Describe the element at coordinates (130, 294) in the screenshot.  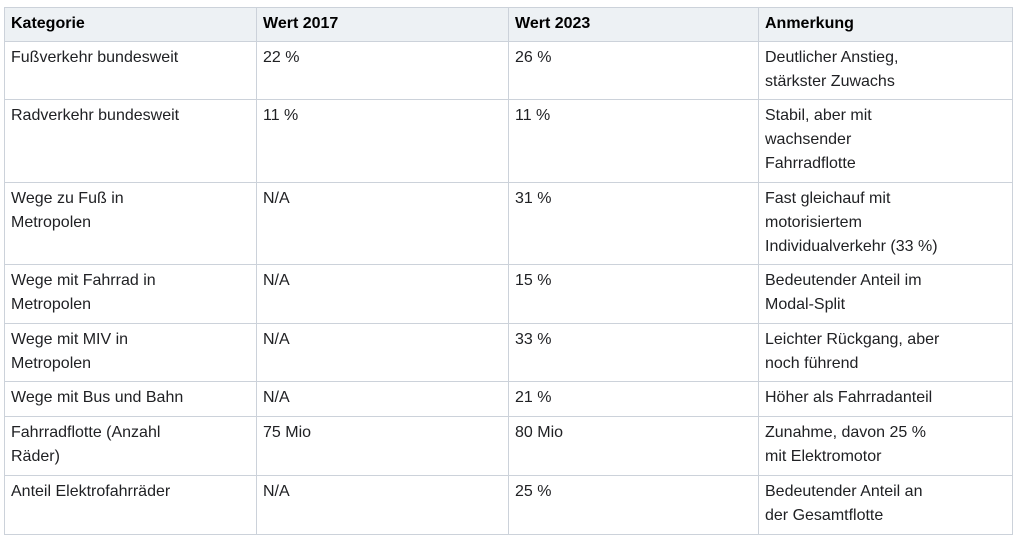
I see `cell-kategorie: Wege mit Fahrrad in Metropolen` at that location.